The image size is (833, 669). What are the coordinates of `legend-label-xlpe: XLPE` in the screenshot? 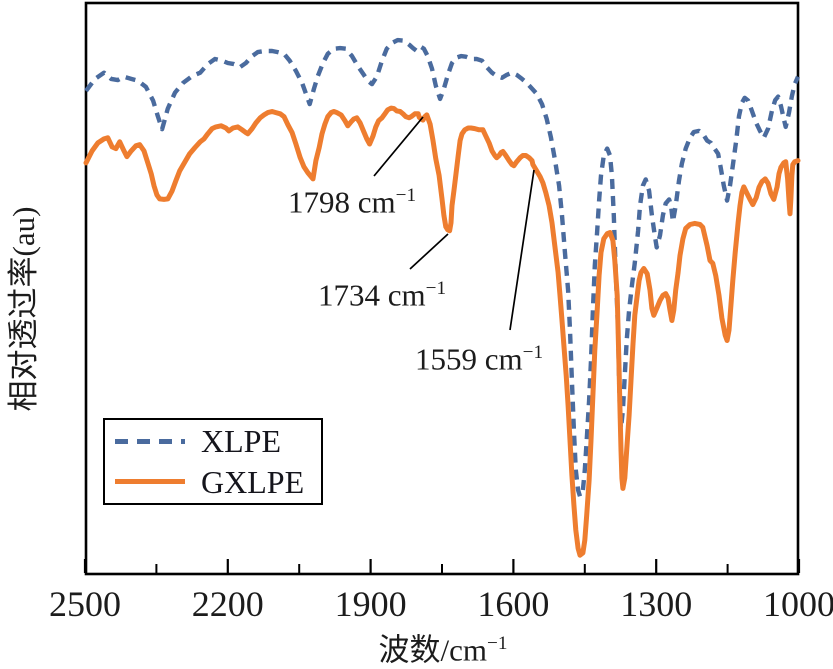 It's located at (241, 441).